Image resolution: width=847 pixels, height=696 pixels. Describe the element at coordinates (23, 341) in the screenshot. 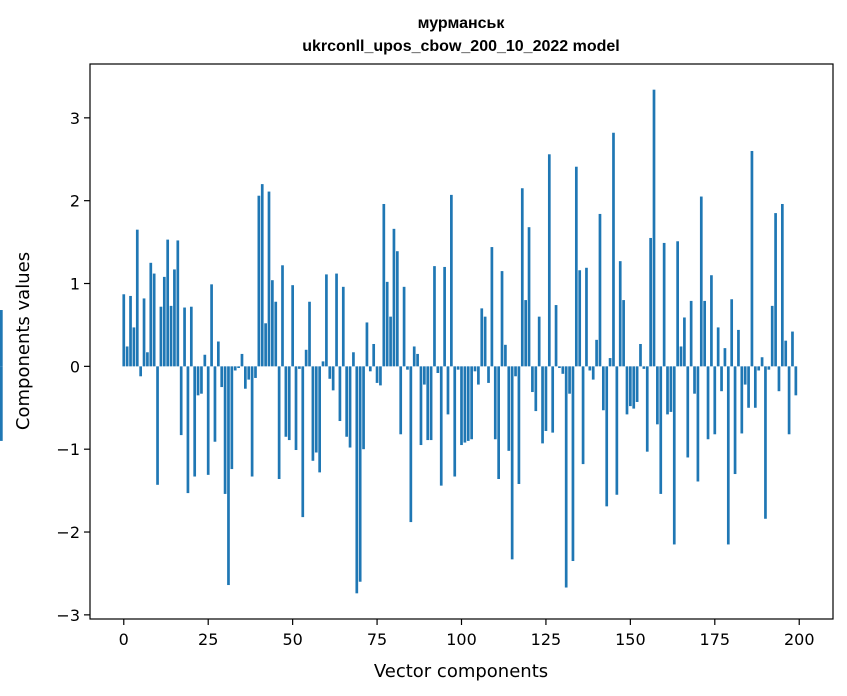

I see `y-axis-label: Components values` at that location.